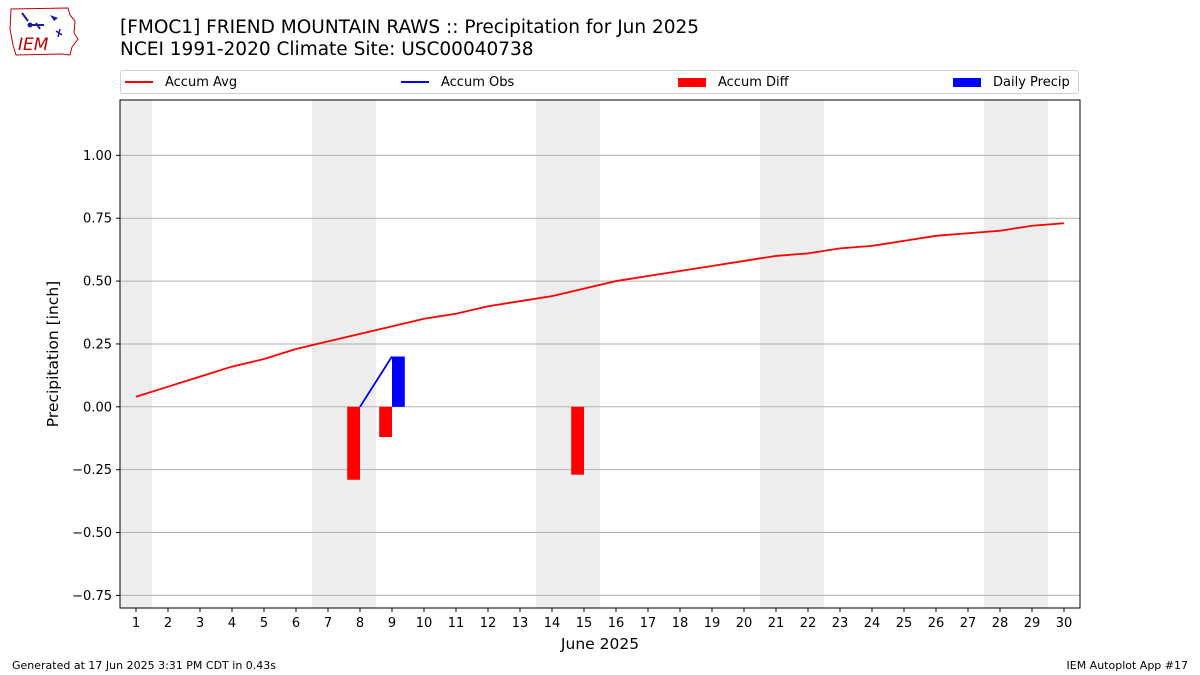 The height and width of the screenshot is (675, 1200). What do you see at coordinates (201, 82) in the screenshot?
I see `legend-label-accum-avg: Accum Avg` at bounding box center [201, 82].